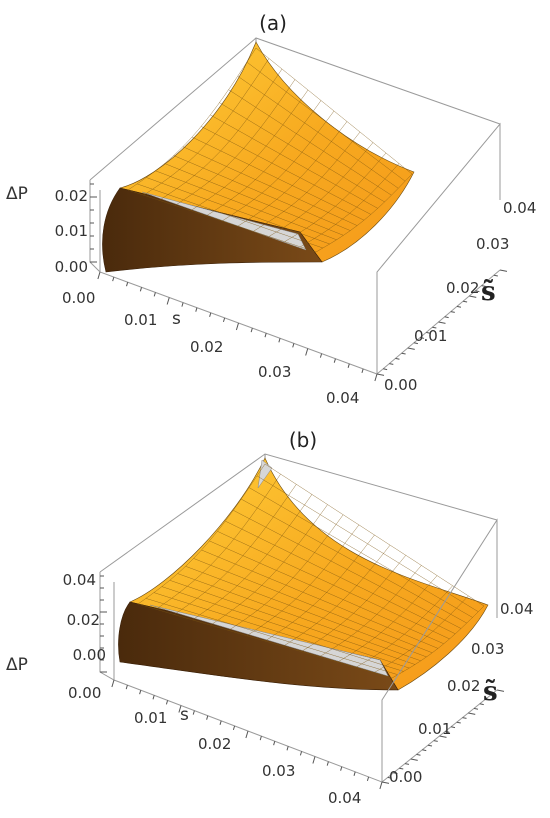  What do you see at coordinates (274, 372) in the screenshot?
I see `x-tick-a-3: 0.03` at bounding box center [274, 372].